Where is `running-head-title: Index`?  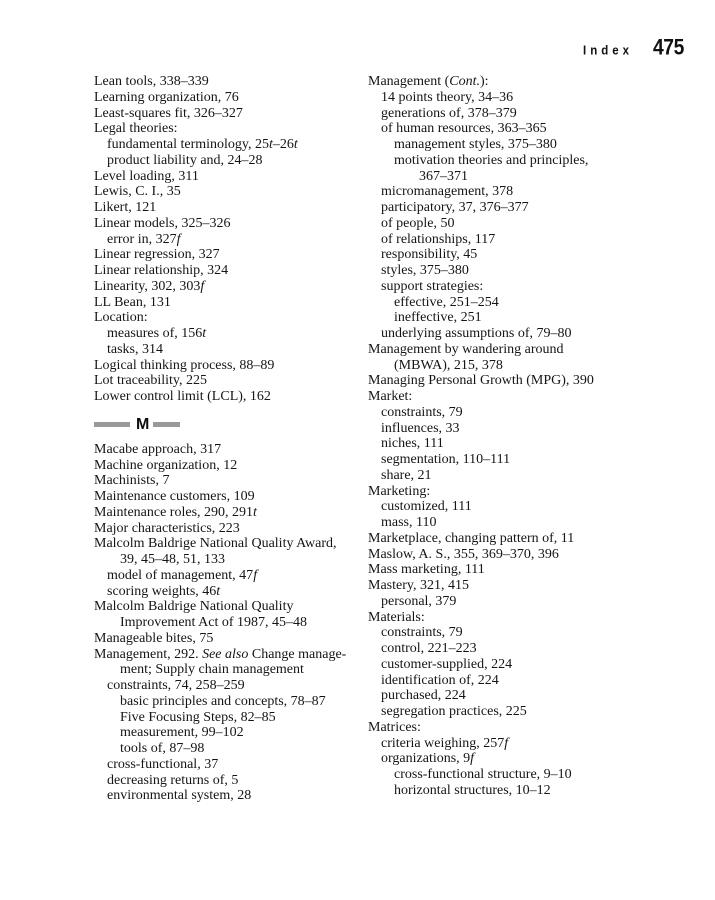
running-head-title: Index is located at coordinates (608, 51).